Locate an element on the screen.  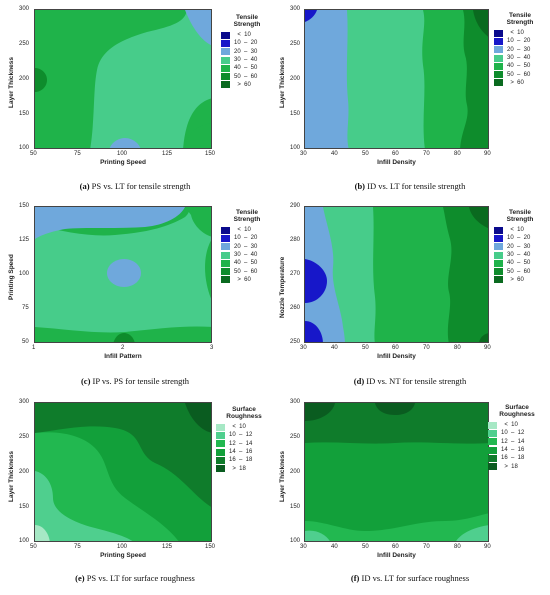
y-axis-label: Nozzle Temperature is located at coordinates (282, 287).